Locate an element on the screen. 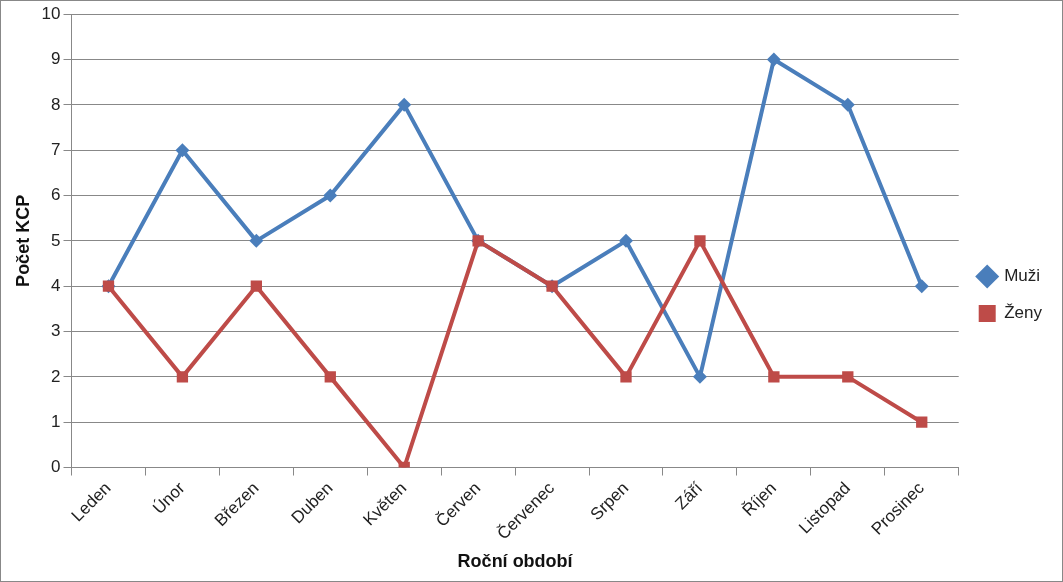 This screenshot has width=1063, height=582. y-tick-label: 1 is located at coordinates (56, 421).